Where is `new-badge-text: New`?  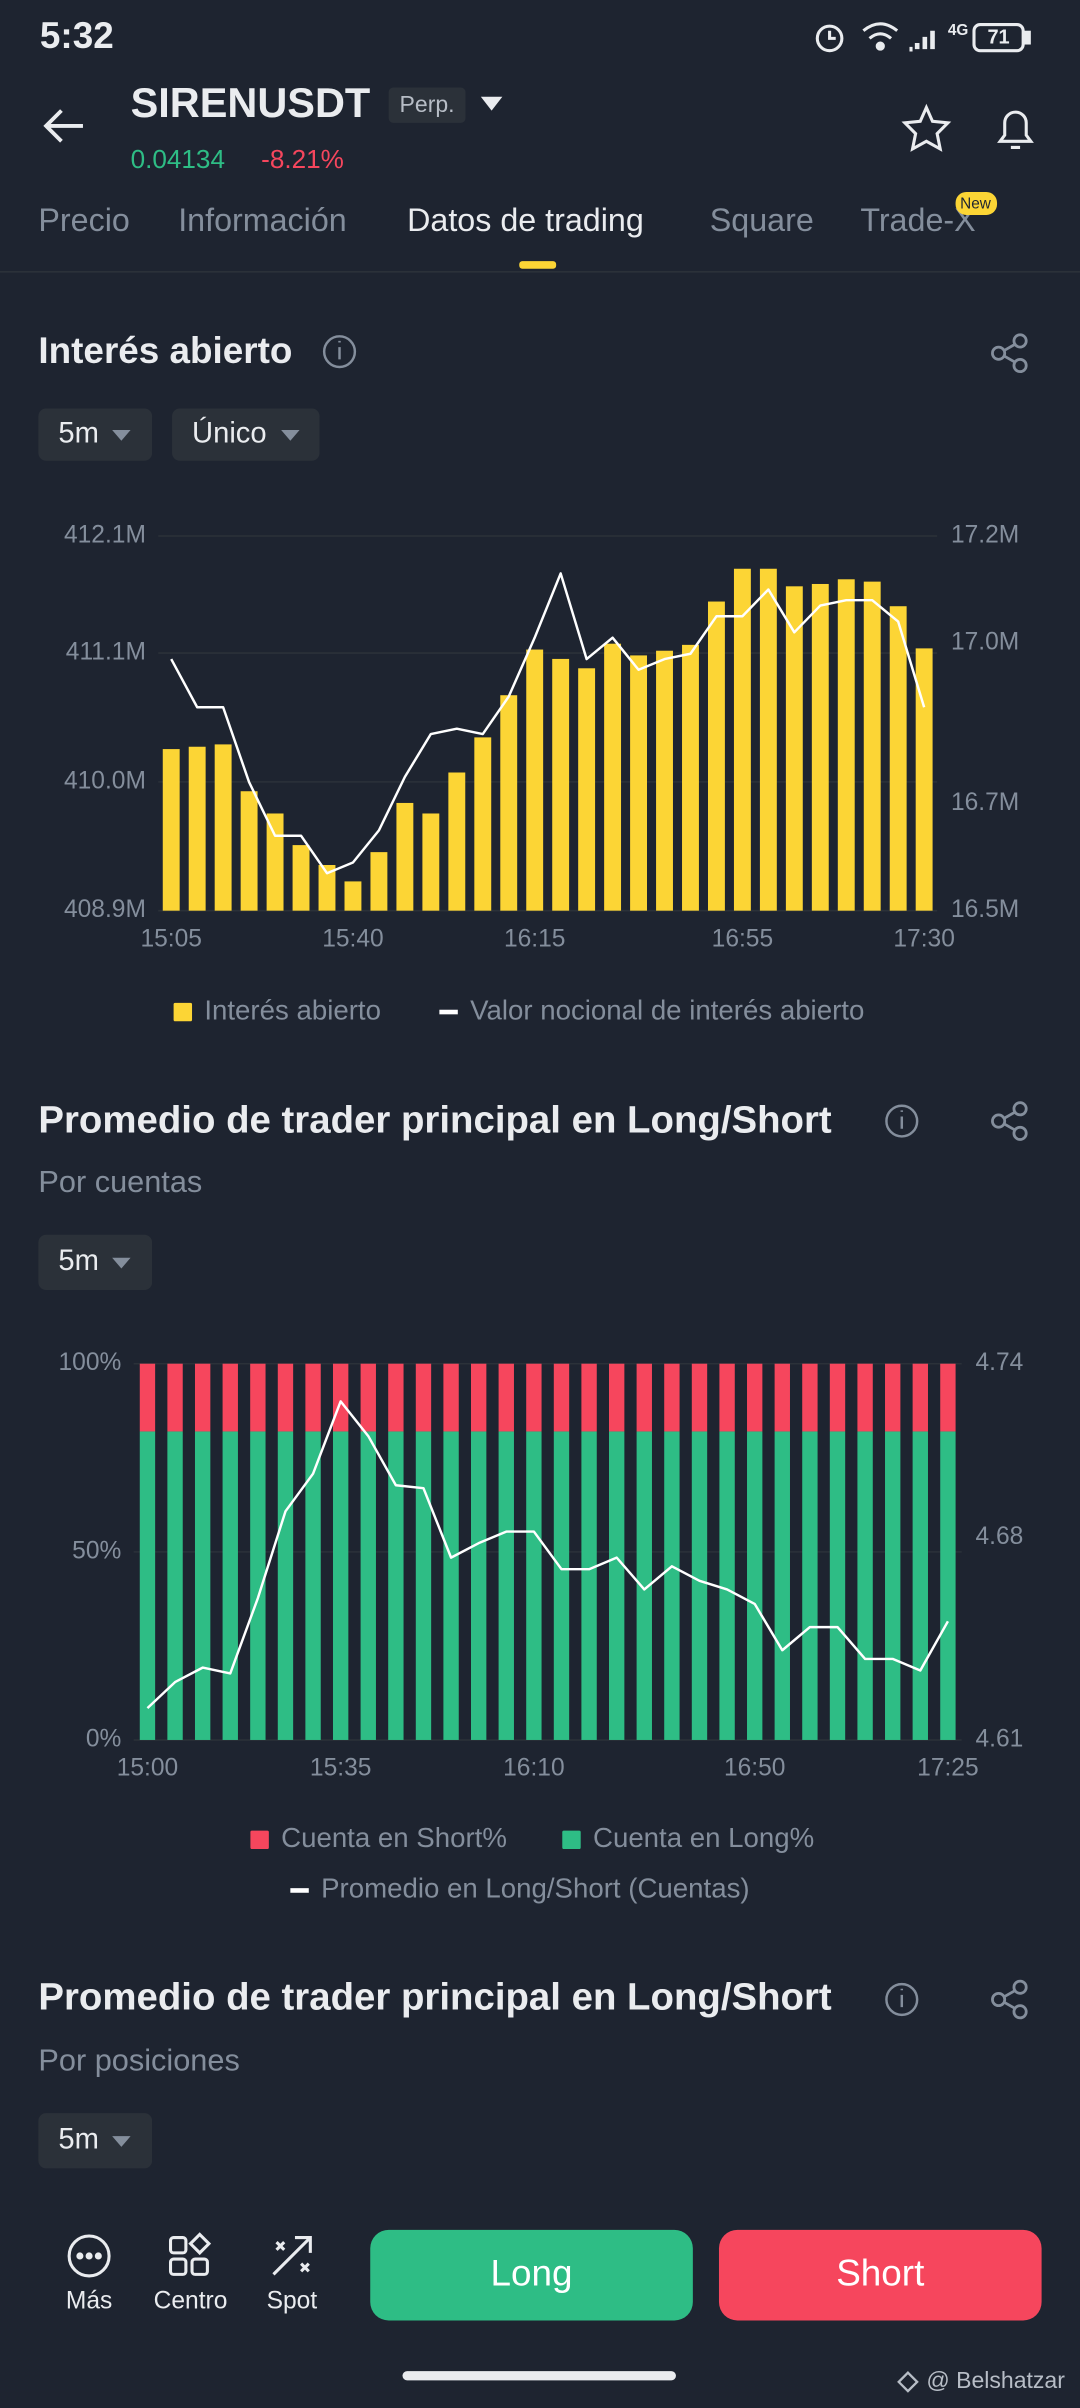
new-badge-text: New is located at coordinates (976, 203).